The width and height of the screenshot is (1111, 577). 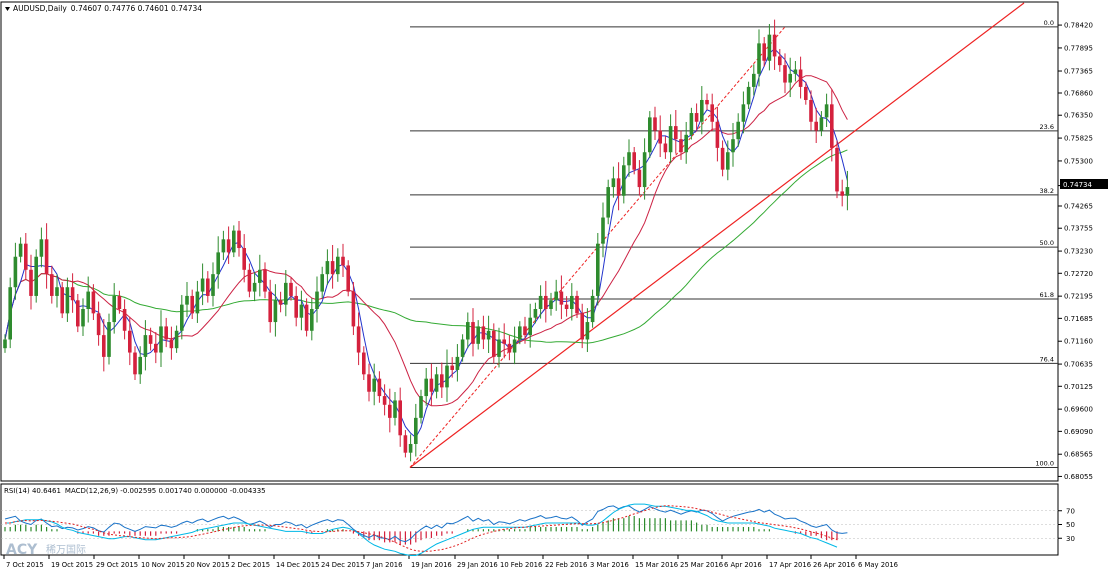 I want to click on price-tick-label: 0.71685, so click(x=1078, y=319).